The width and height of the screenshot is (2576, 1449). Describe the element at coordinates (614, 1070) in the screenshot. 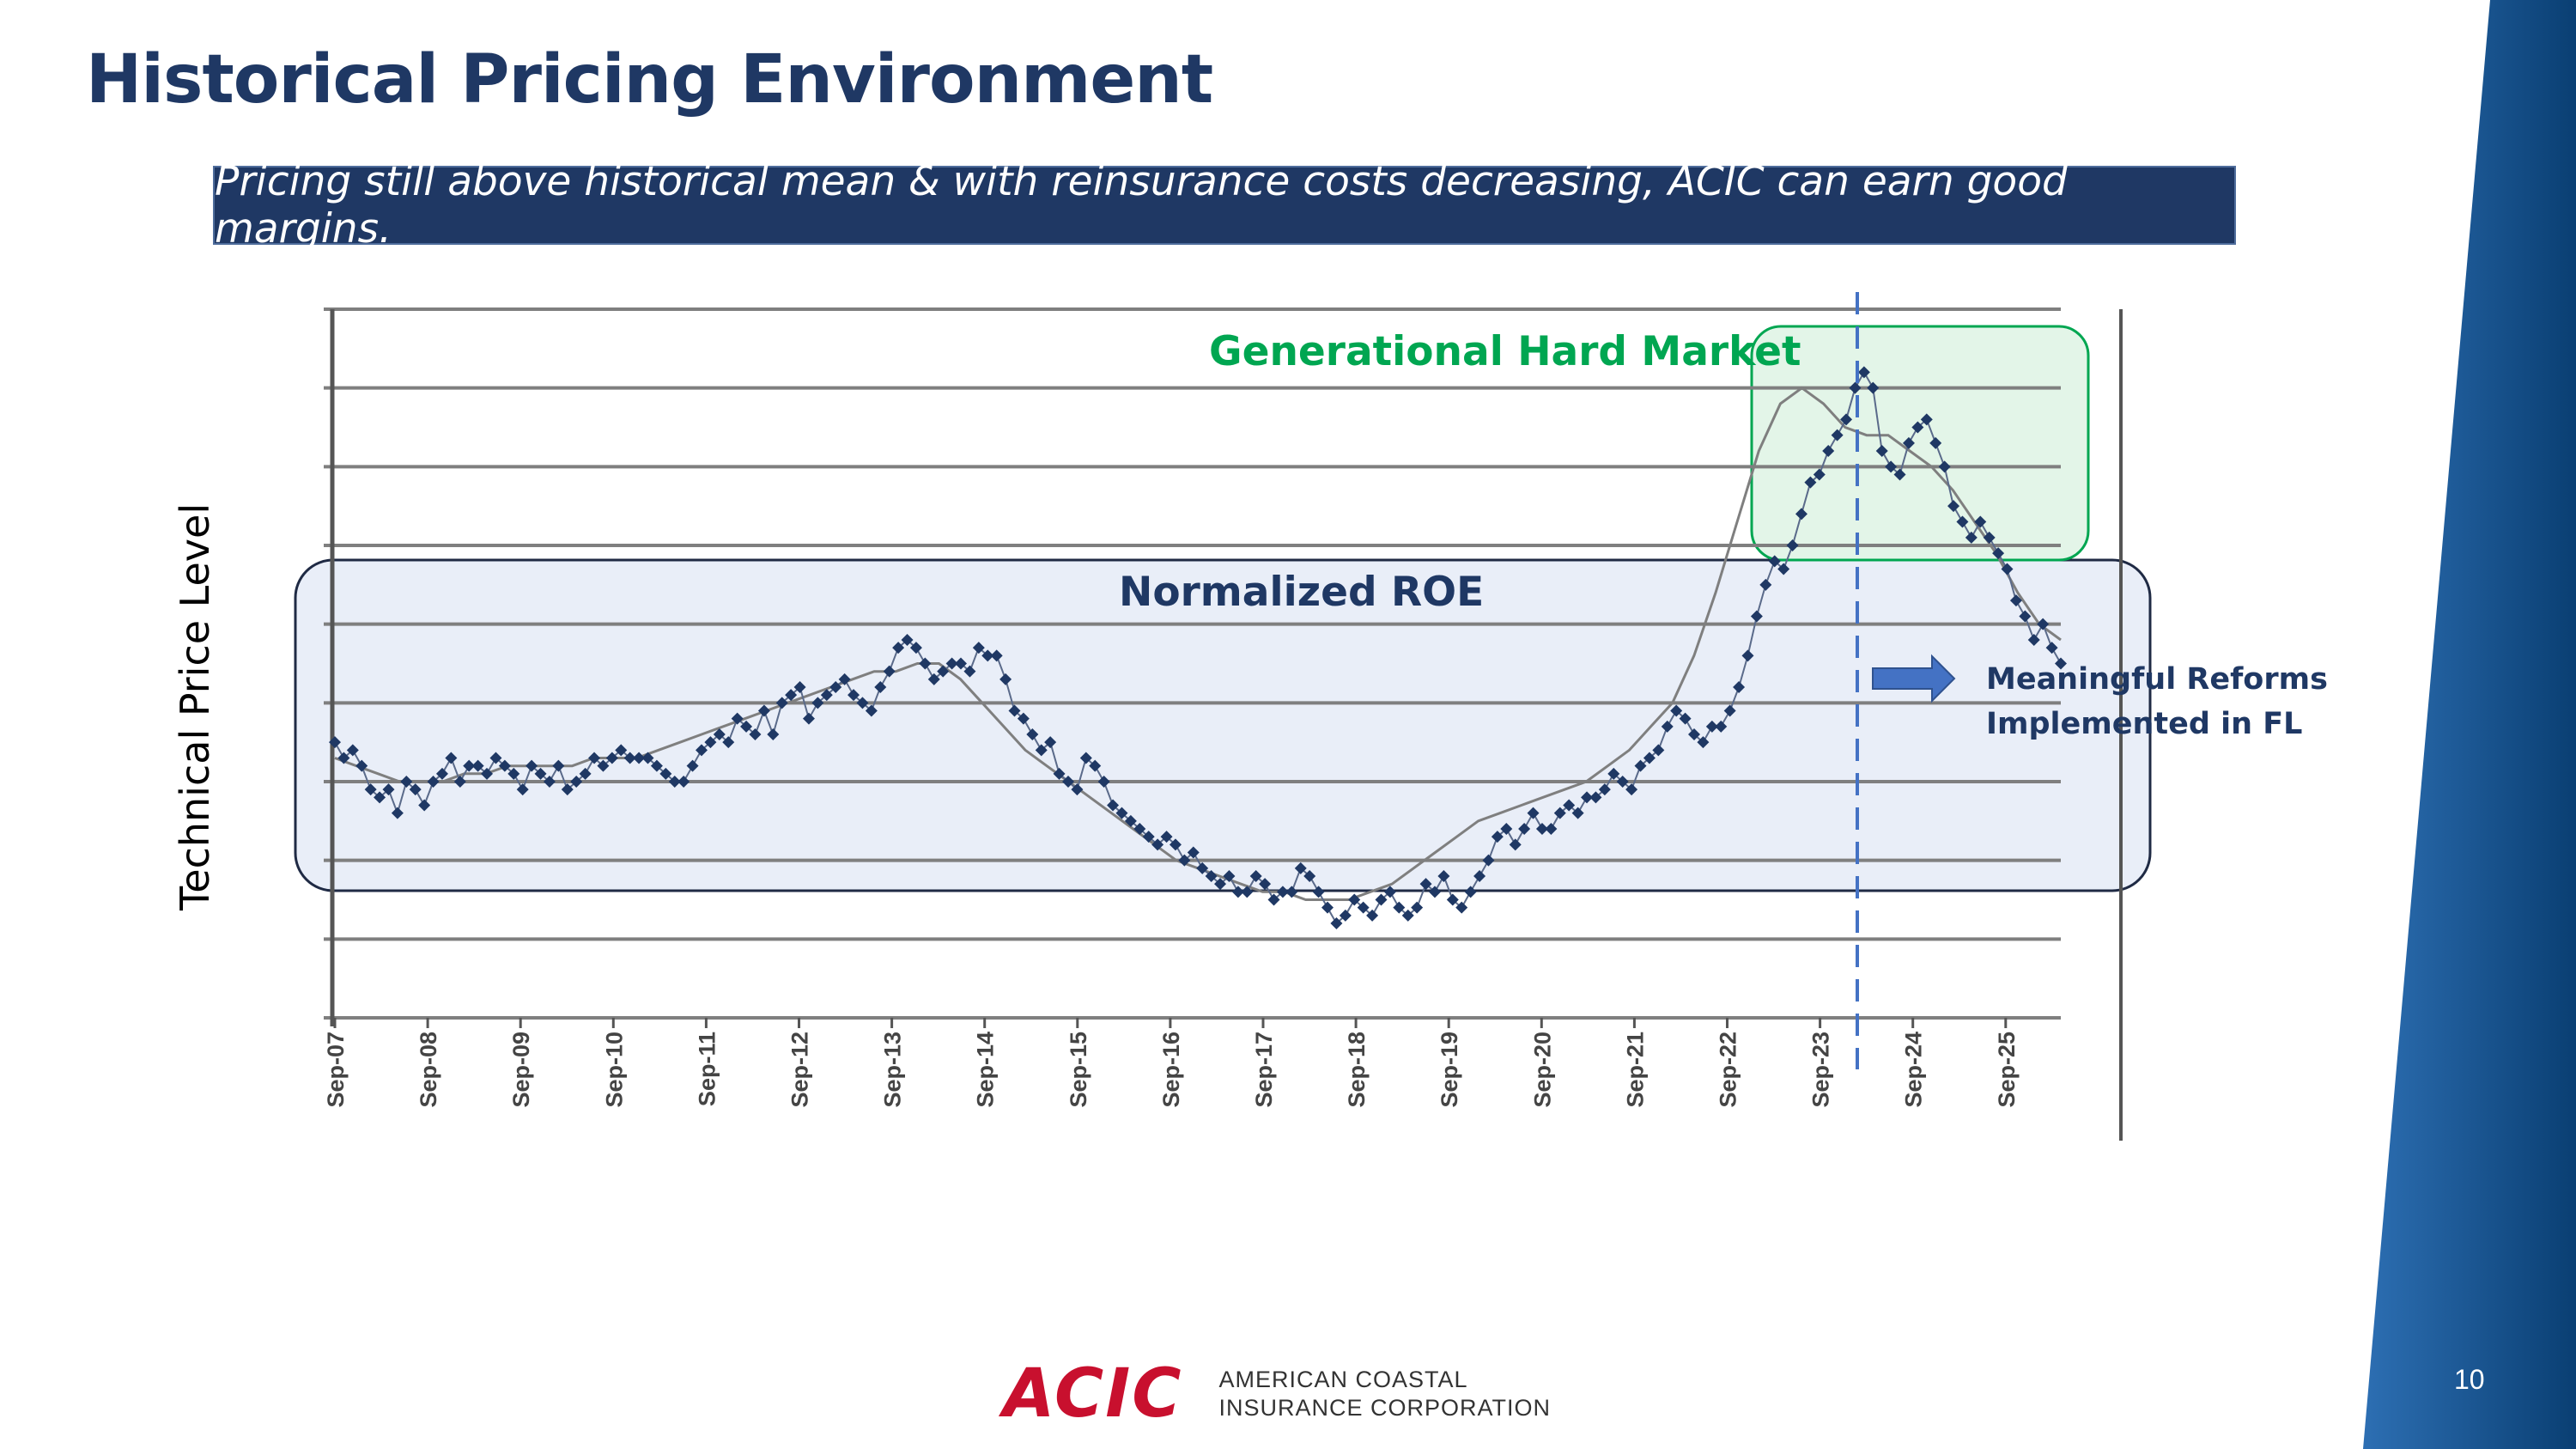

I see `x-tick-label: Sep-10` at that location.